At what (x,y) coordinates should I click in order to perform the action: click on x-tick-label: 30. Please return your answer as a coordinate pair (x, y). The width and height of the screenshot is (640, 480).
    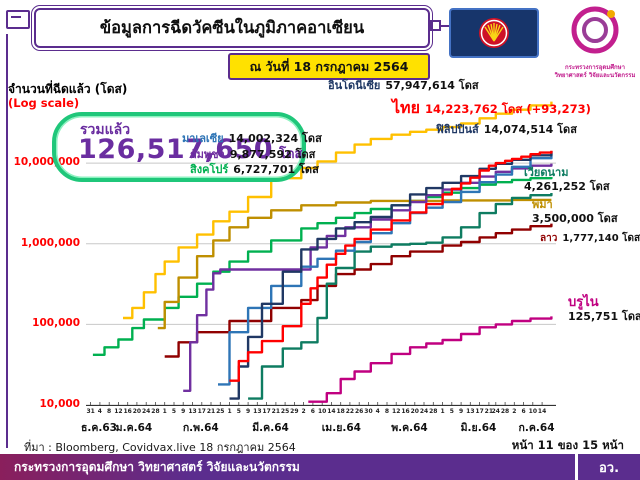
    Looking at the image, I should click on (368, 411).